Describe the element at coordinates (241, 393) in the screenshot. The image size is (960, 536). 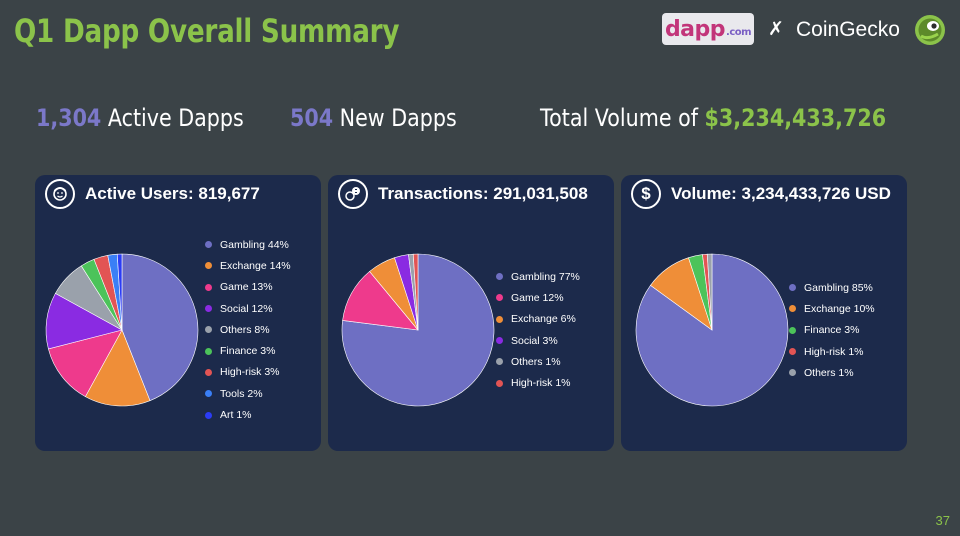
I see `legend-label: Tools 2%` at that location.